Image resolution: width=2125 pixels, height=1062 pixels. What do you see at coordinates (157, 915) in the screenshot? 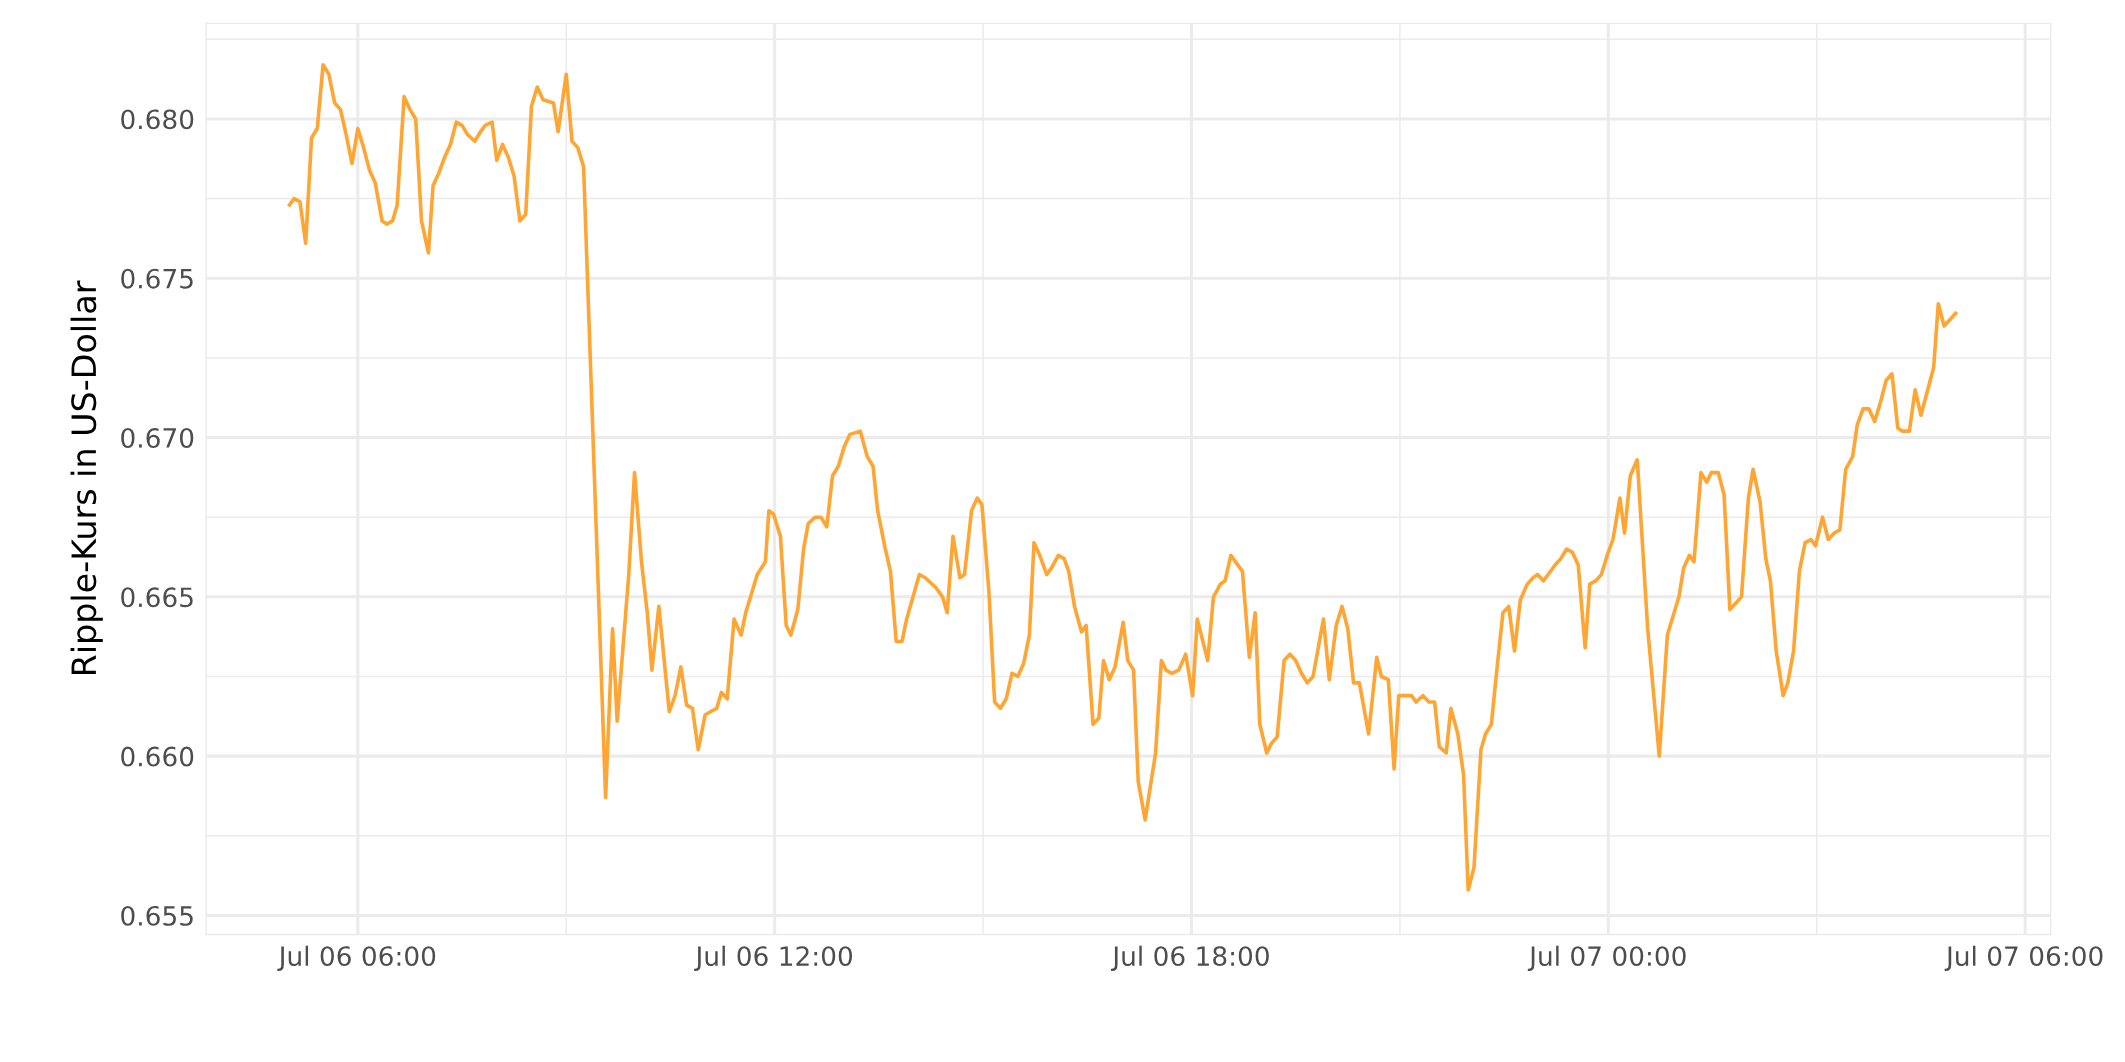
I see `y-tick-label: 0.655` at bounding box center [157, 915].